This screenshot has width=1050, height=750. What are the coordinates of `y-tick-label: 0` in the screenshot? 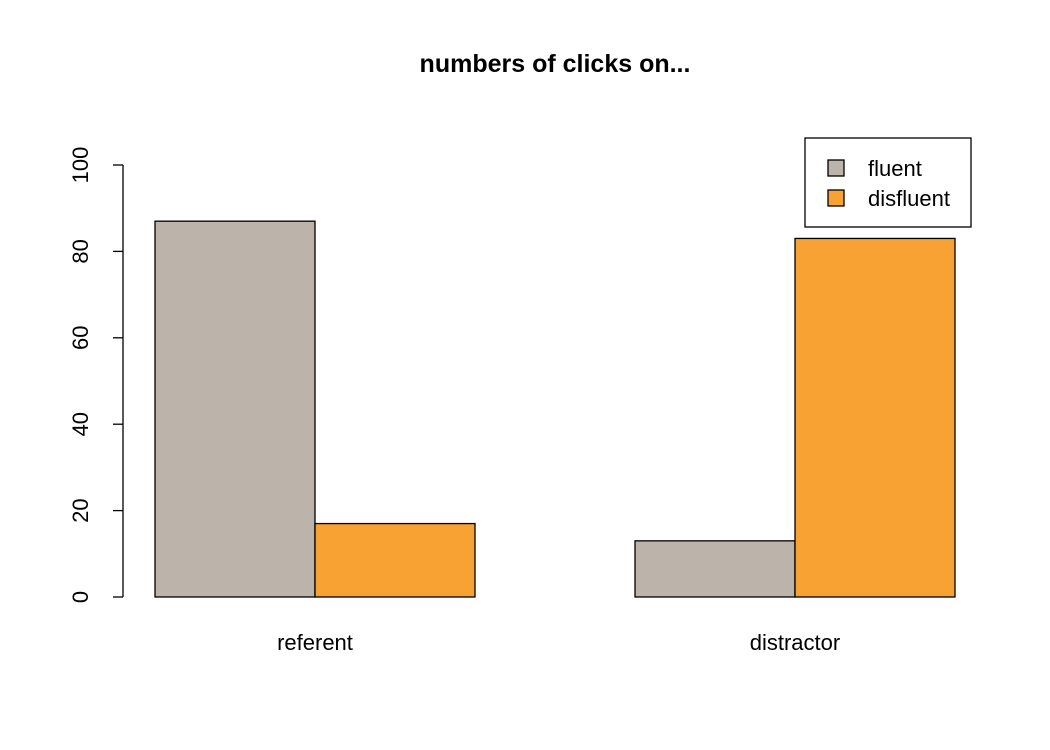 It's located at (80, 597).